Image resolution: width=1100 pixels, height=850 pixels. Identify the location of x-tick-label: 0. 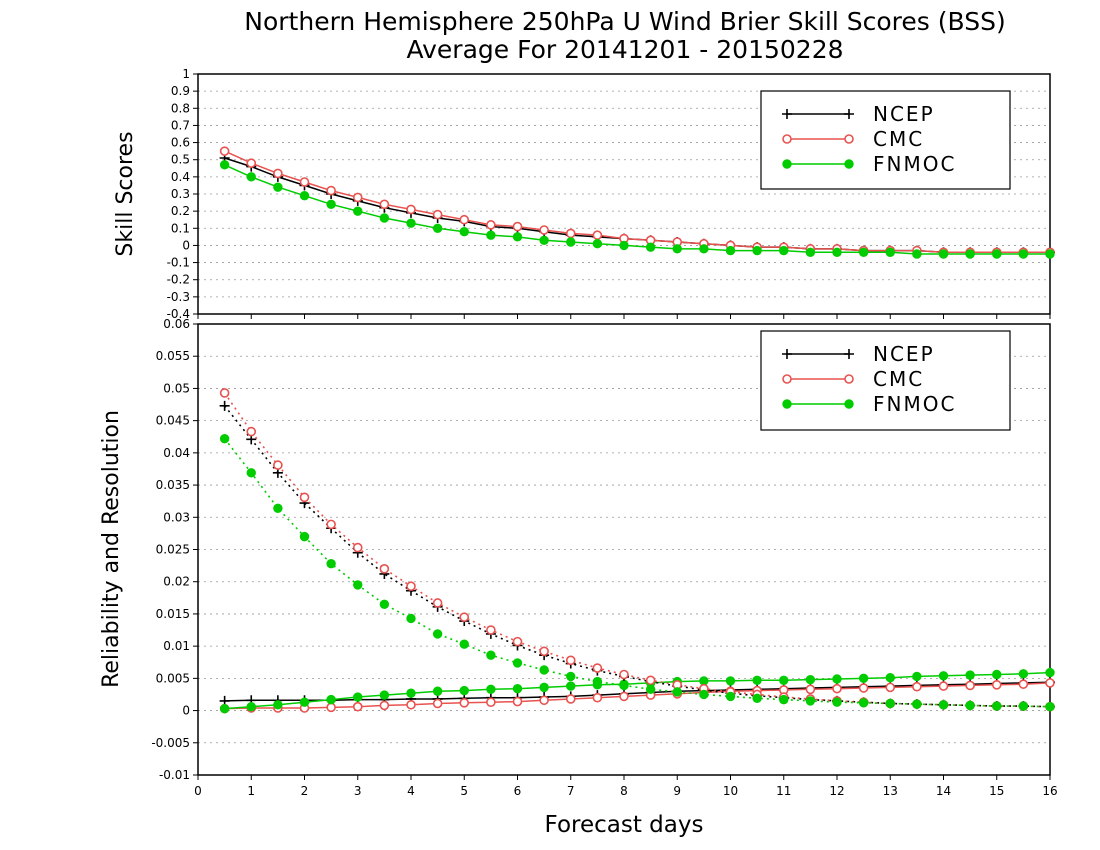
(198, 791).